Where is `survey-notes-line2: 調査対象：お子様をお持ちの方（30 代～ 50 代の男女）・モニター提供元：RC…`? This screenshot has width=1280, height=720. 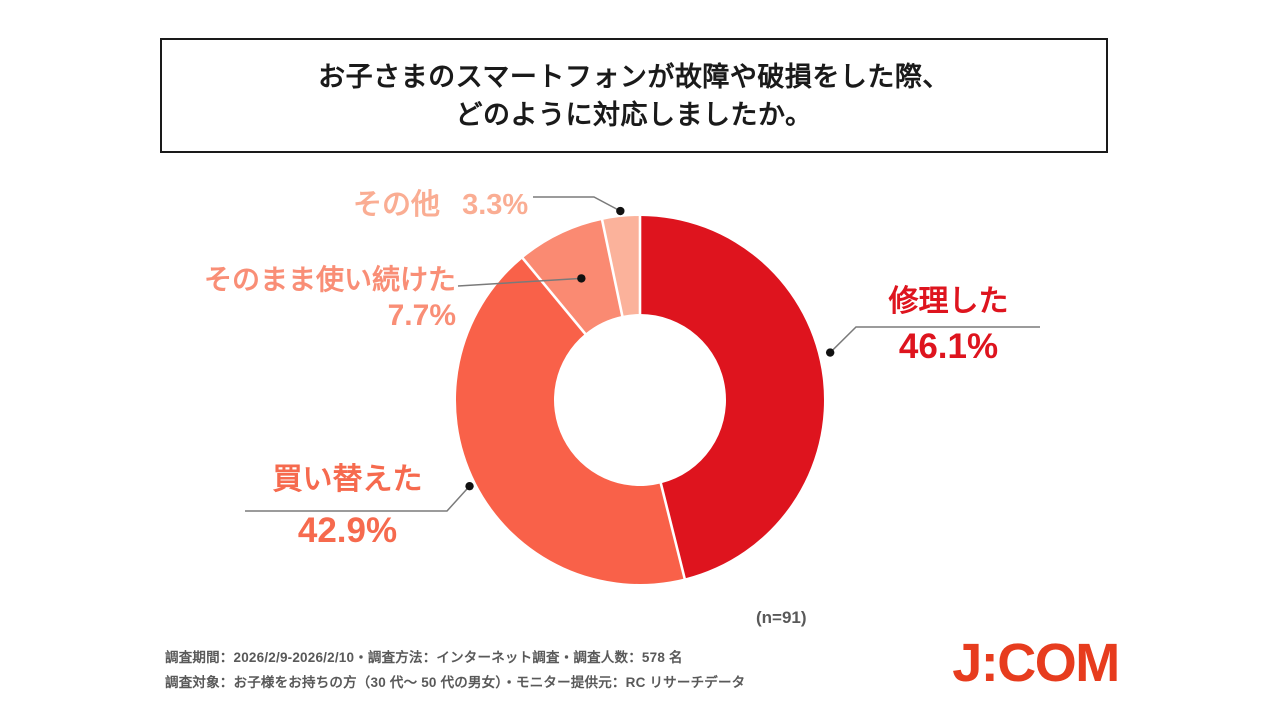 survey-notes-line2: 調査対象：お子様をお持ちの方（30 代～ 50 代の男女）・モニター提供元：RC… is located at coordinates (455, 682).